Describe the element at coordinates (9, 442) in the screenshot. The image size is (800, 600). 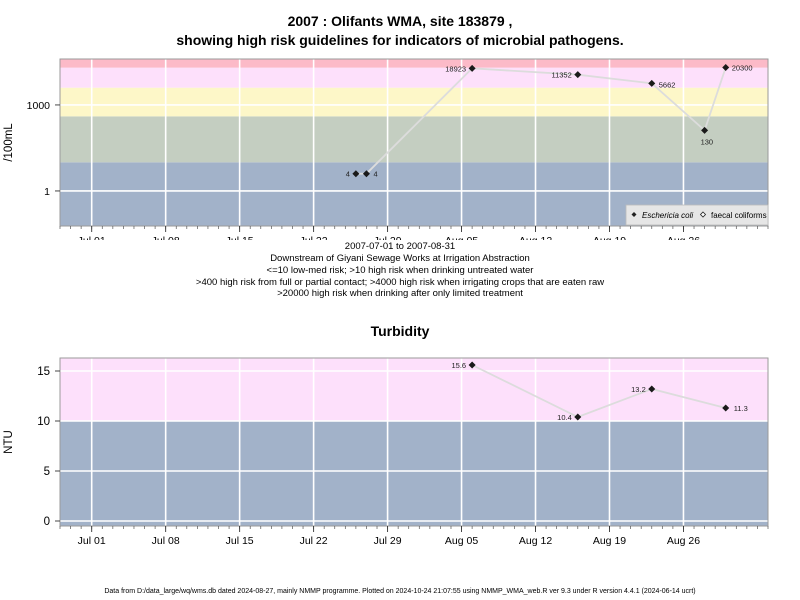
I see `y-axis-label: NTU` at that location.